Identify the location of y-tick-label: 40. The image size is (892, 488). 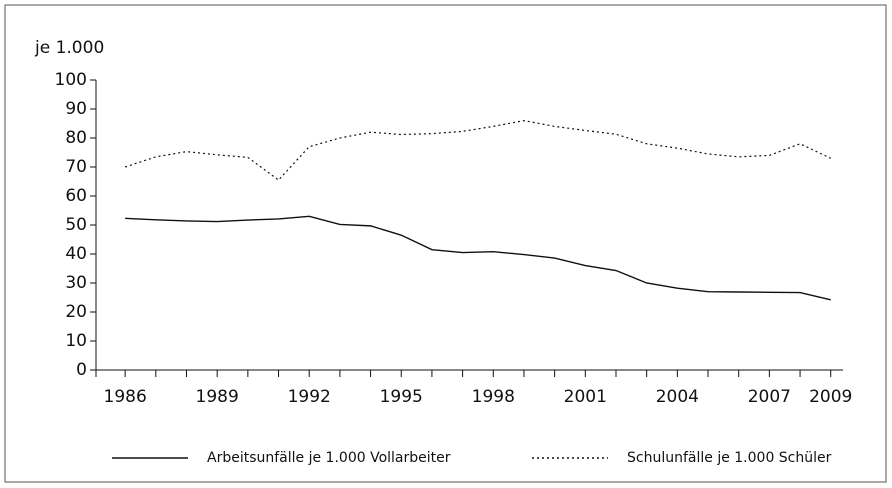
(76, 254).